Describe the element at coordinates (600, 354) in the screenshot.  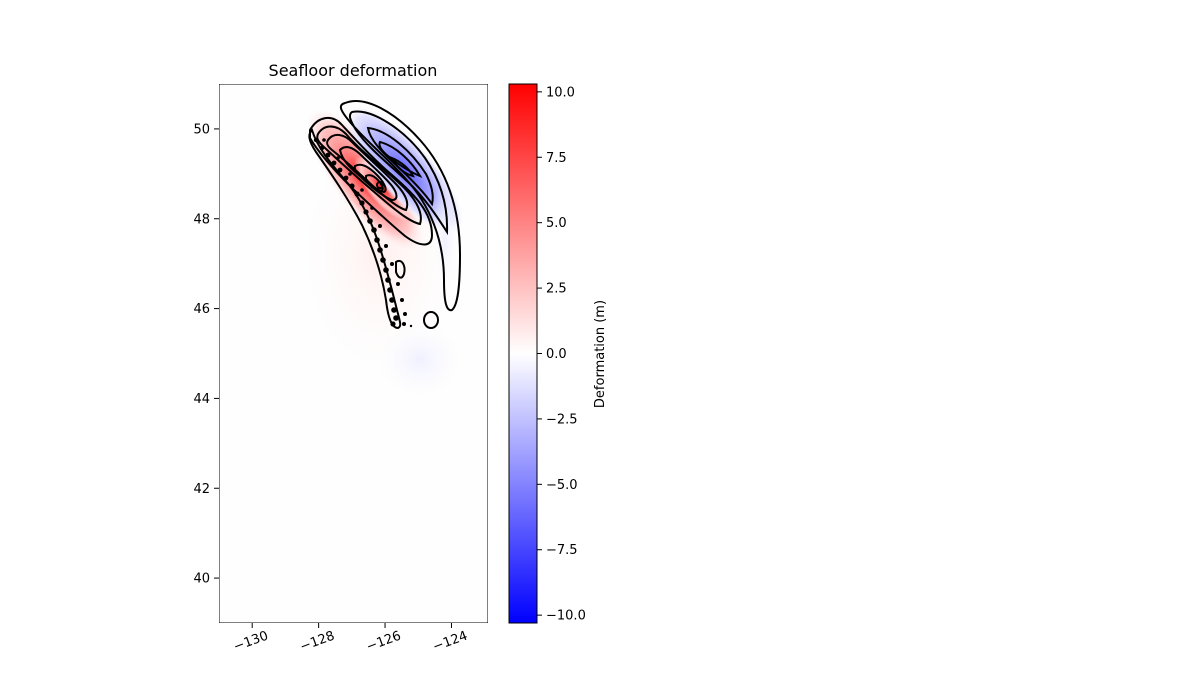
I see `colorbar-label: Deformation (m)` at that location.